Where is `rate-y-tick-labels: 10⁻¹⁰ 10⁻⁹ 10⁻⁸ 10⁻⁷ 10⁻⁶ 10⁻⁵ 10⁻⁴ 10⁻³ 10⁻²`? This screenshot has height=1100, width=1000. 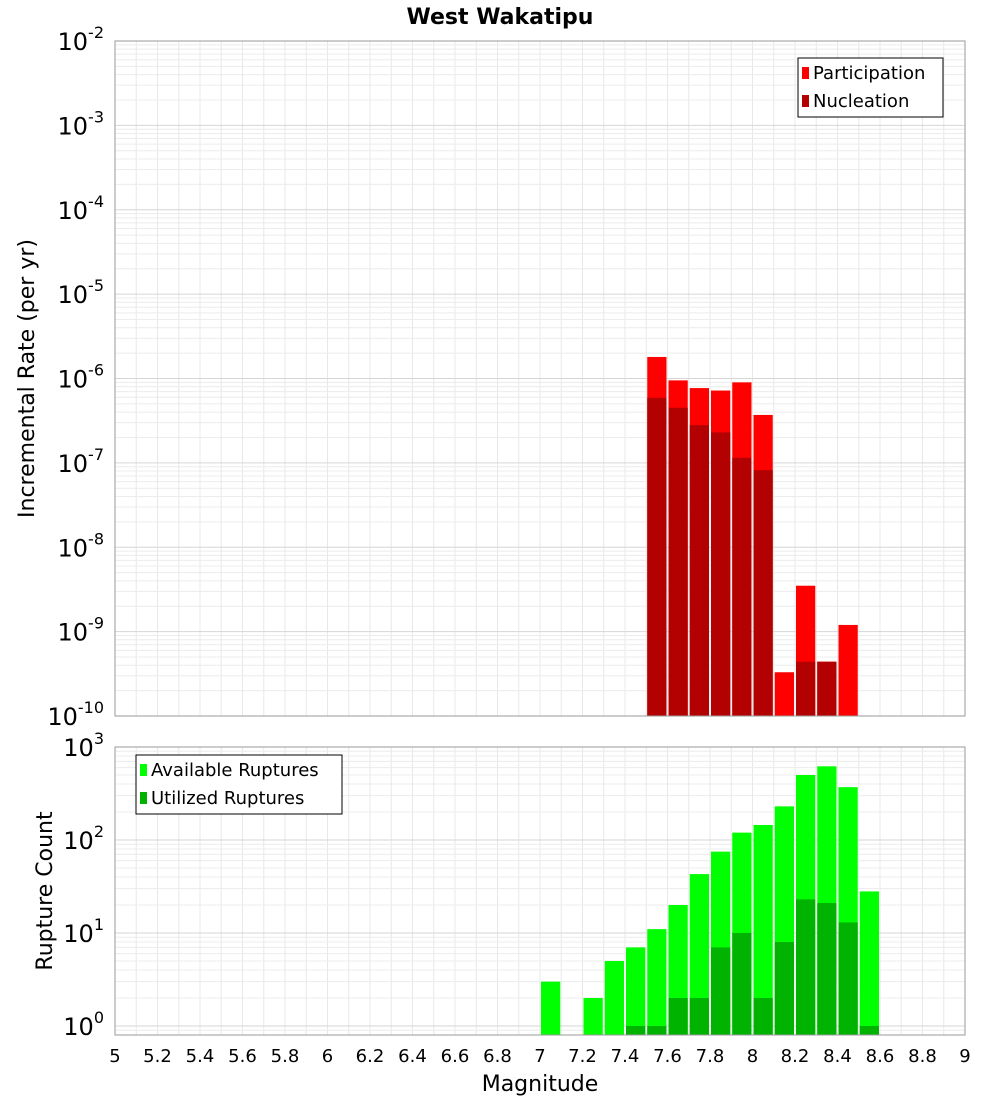 rate-y-tick-labels: 10⁻¹⁰ 10⁻⁹ 10⁻⁸ 10⁻⁷ 10⁻⁶ 10⁻⁵ 10⁻⁴ 10⁻³ 10⁻² is located at coordinates (75, 377).